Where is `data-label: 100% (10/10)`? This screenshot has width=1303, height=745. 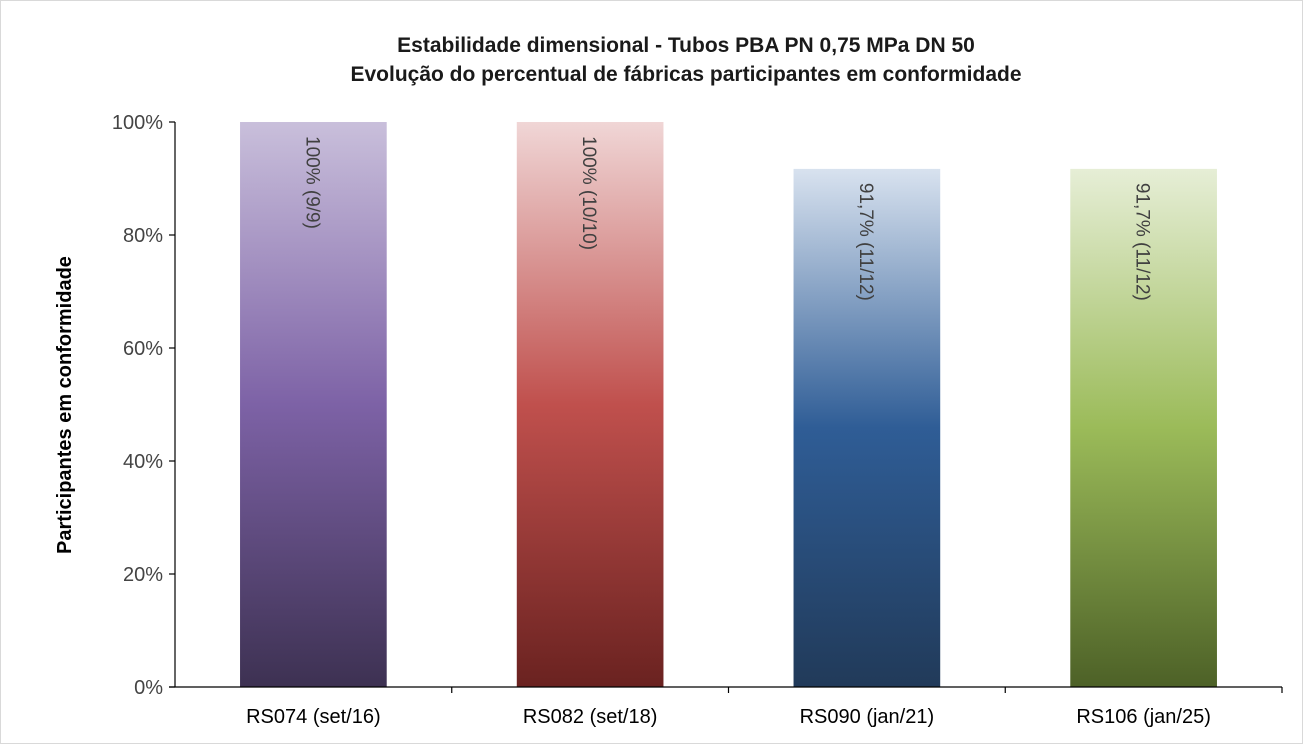 data-label: 100% (10/10) is located at coordinates (588, 193).